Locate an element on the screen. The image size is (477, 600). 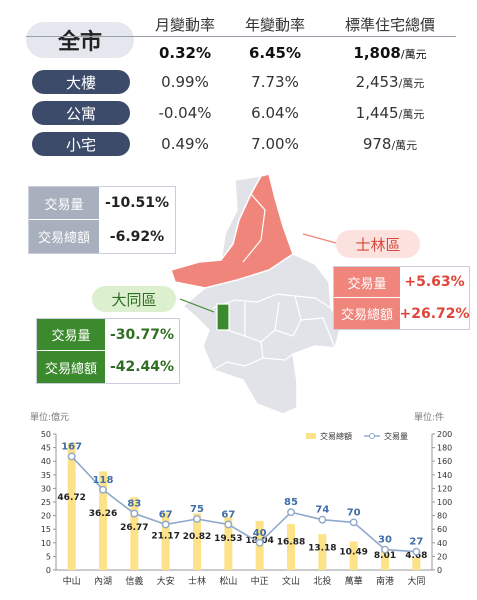
city-price-value: 1,808 is located at coordinates (377, 53).